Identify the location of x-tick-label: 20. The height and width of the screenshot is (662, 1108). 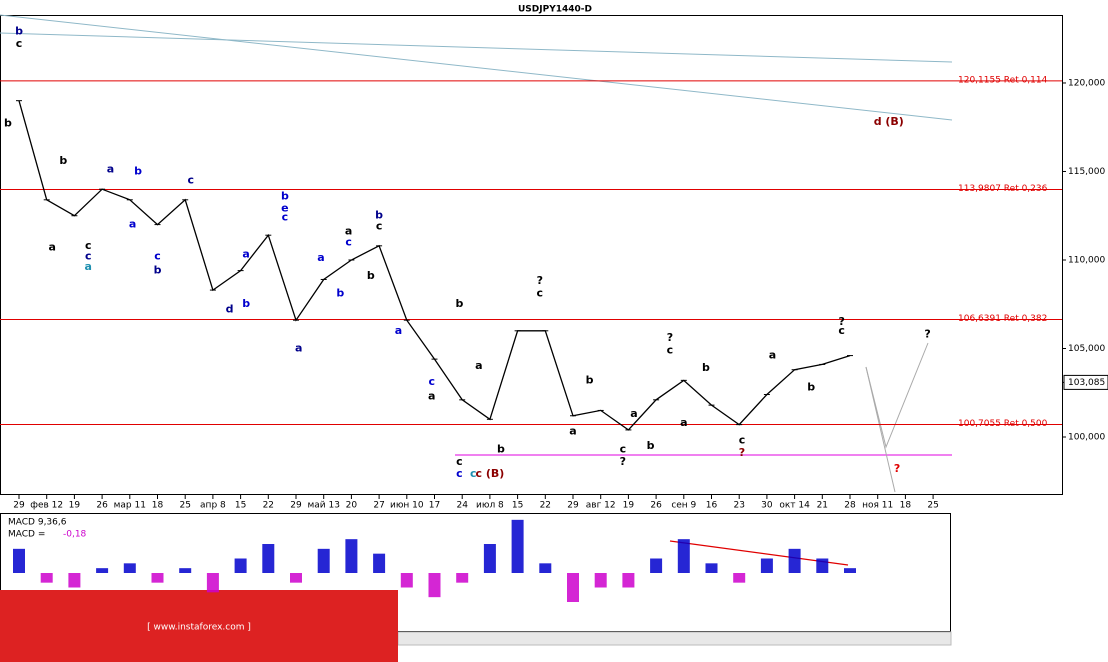
(352, 506).